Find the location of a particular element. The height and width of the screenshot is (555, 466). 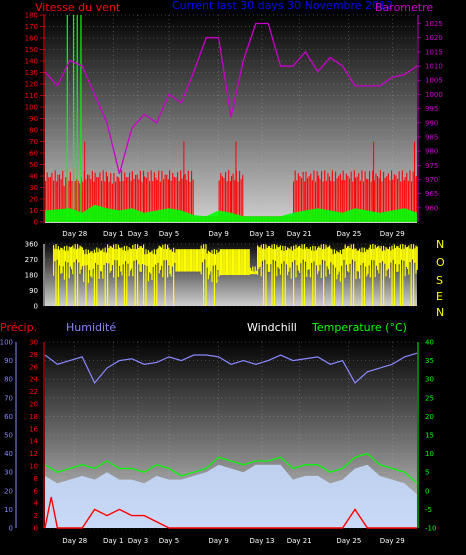

x-tick-label: Day 13 is located at coordinates (262, 234).